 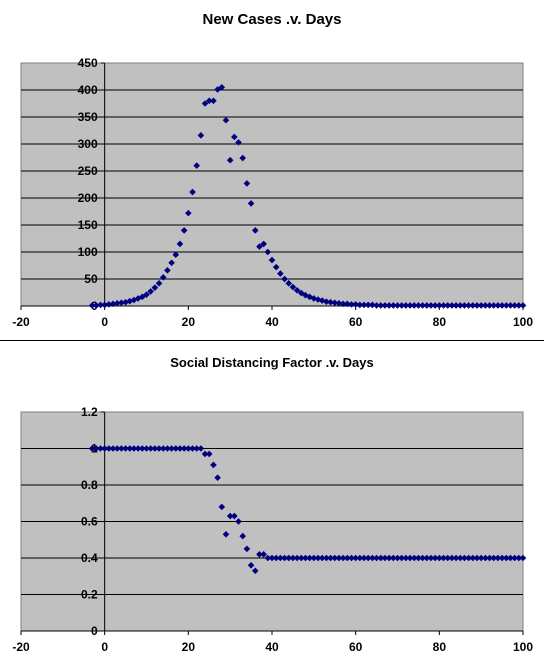 What do you see at coordinates (88, 144) in the screenshot?
I see `y-tick-label: 300` at bounding box center [88, 144].